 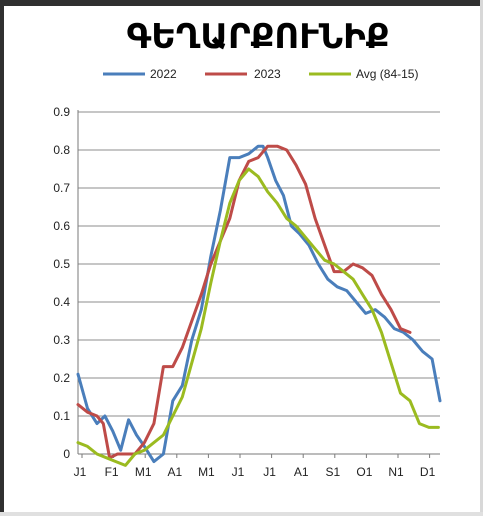 I want to click on x-tick-label-8: S1, so click(x=332, y=472).